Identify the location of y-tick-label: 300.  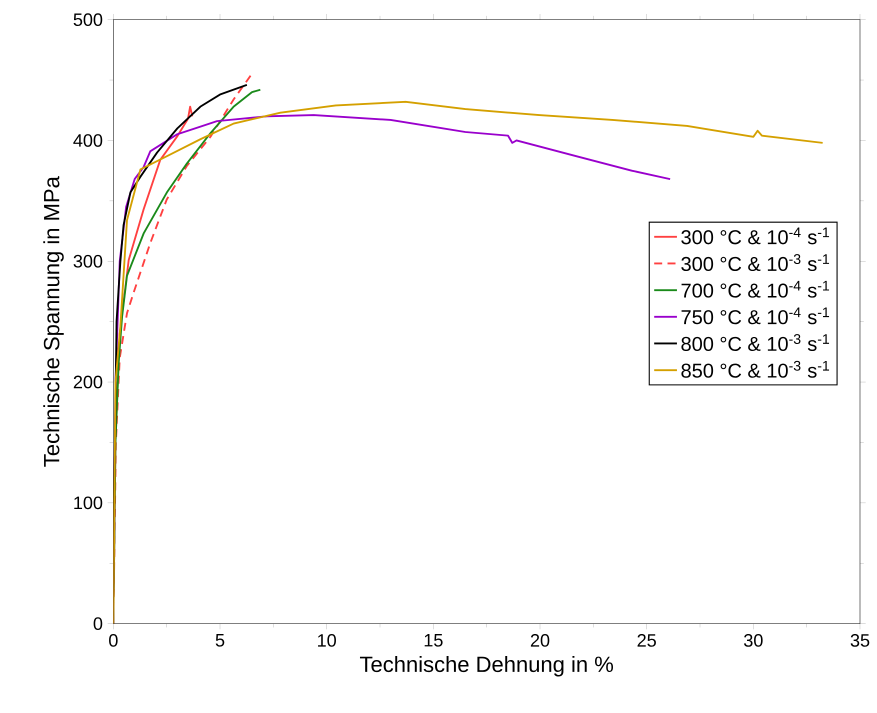
(88, 261).